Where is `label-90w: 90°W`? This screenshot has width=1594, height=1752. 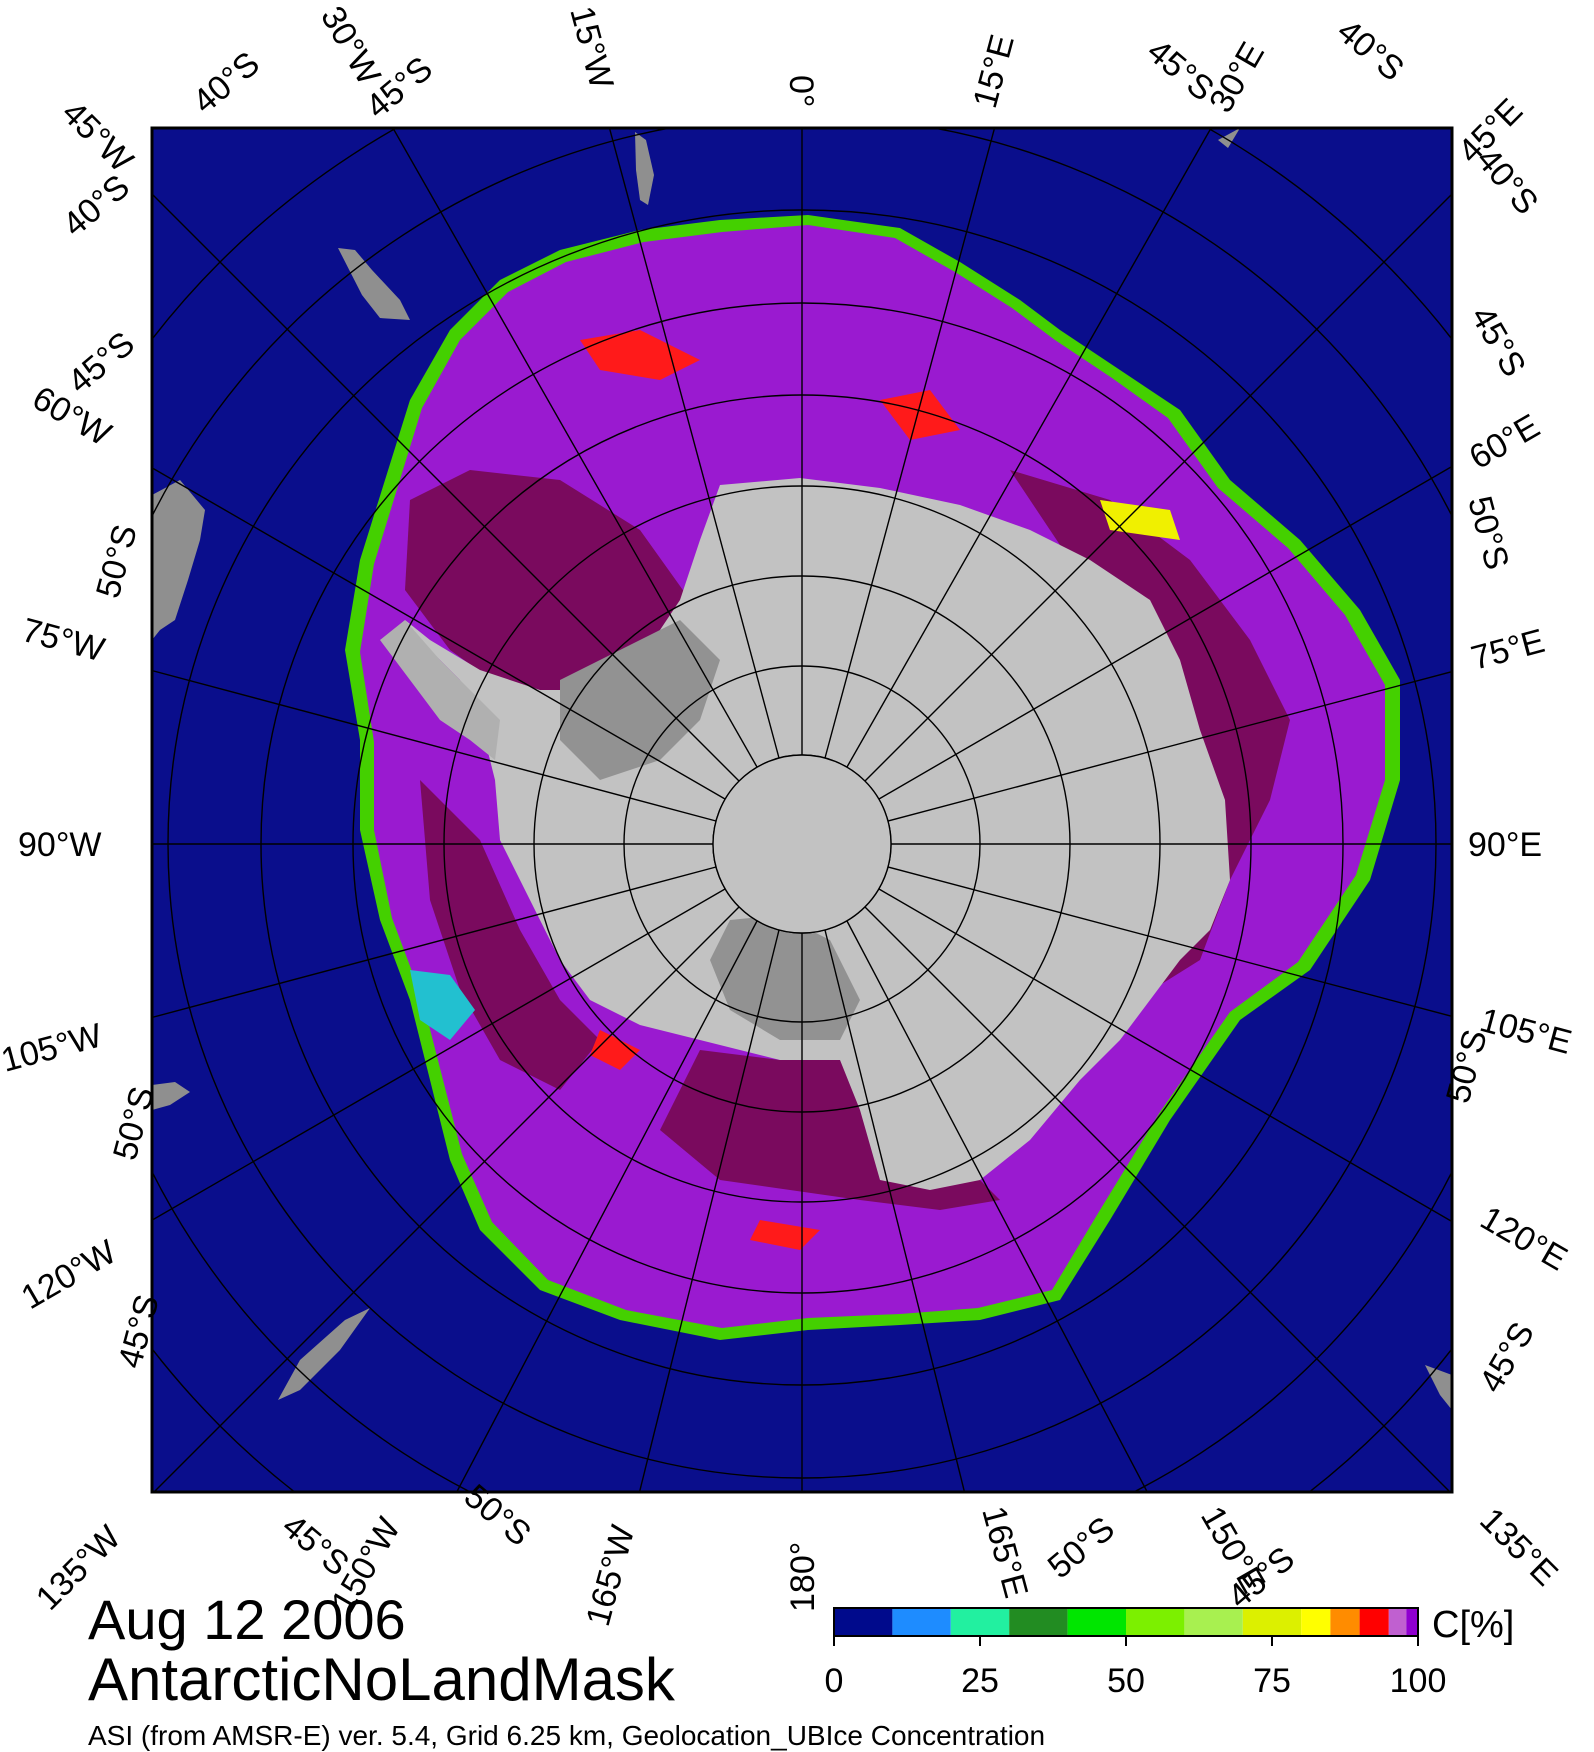 label-90w: 90°W is located at coordinates (60, 845).